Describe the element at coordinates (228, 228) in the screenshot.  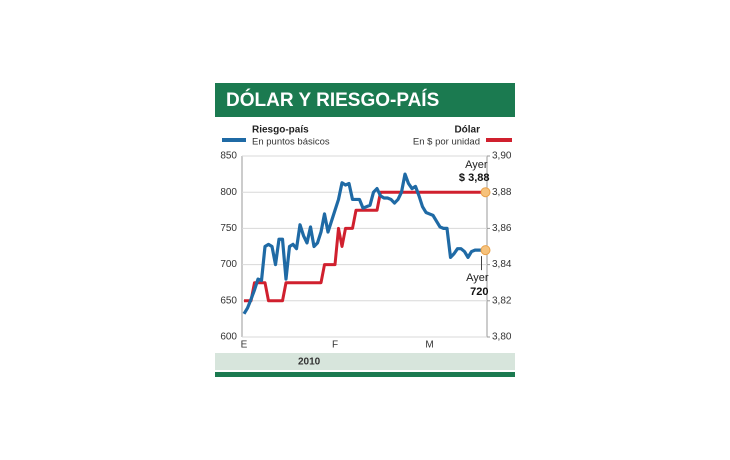
I see `y-tick-label: 750` at that location.